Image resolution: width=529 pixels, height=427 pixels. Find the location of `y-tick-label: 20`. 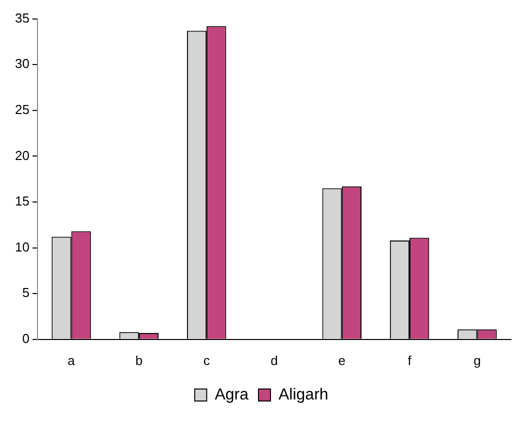

y-tick-label: 20 is located at coordinates (22, 155).